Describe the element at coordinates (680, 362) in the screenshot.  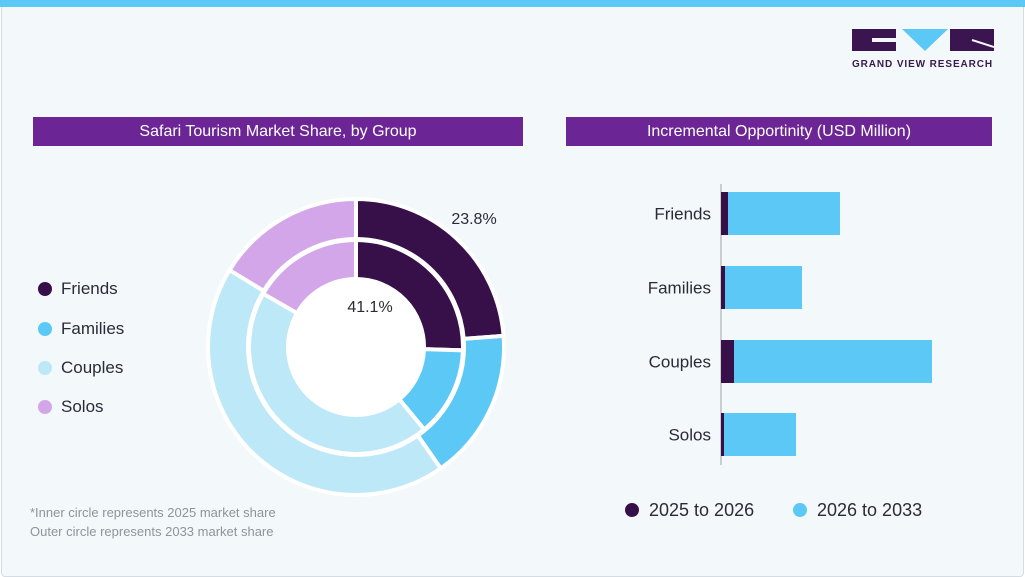
I see `category-label-couples: Couples` at that location.